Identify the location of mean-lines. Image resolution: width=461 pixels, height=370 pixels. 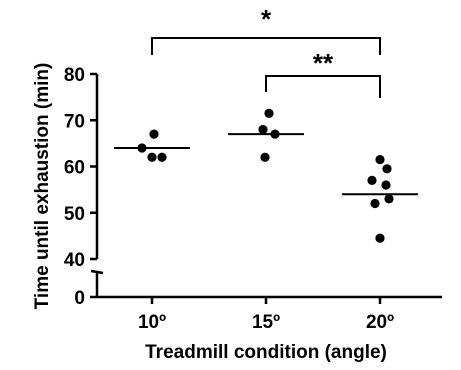
(266, 164).